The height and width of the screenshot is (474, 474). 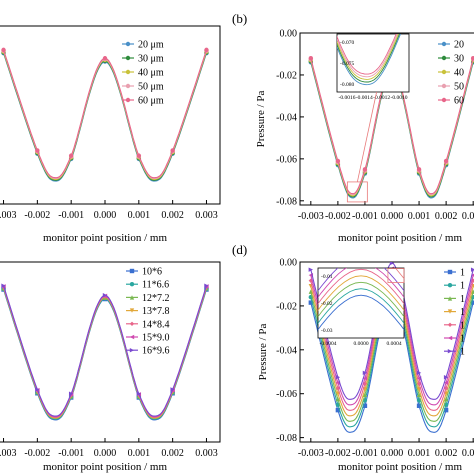 What do you see at coordinates (156, 338) in the screenshot?
I see `legend-entry-label: 15*9.0` at bounding box center [156, 338].